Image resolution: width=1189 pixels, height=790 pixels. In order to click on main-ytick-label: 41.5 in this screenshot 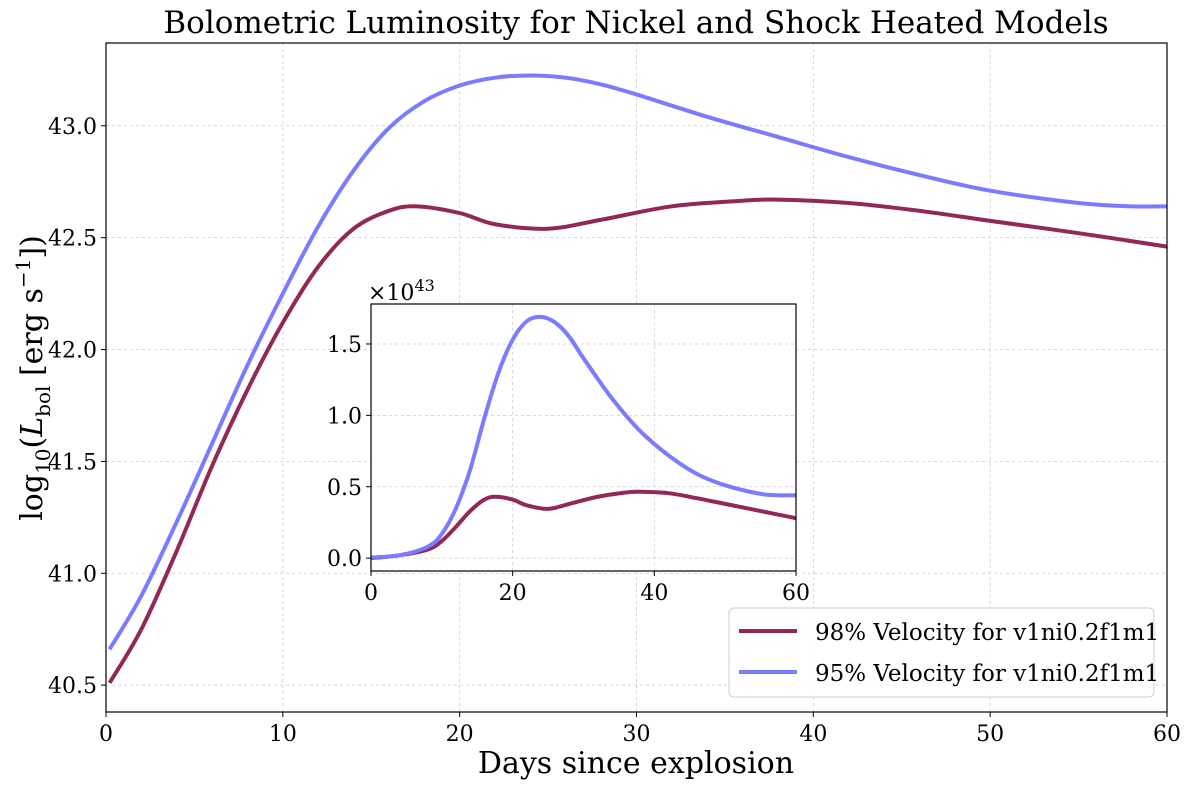, I will do `click(72, 462)`.